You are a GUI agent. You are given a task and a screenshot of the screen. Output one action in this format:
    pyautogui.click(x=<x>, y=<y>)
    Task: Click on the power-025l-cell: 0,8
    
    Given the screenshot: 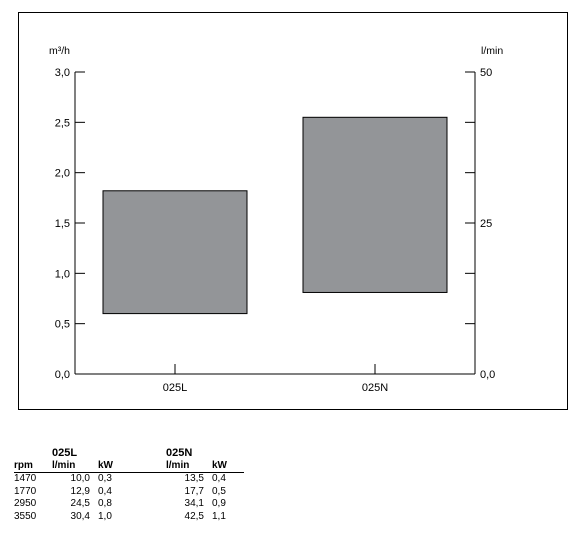 What is the action you would take?
    pyautogui.click(x=105, y=503)
    